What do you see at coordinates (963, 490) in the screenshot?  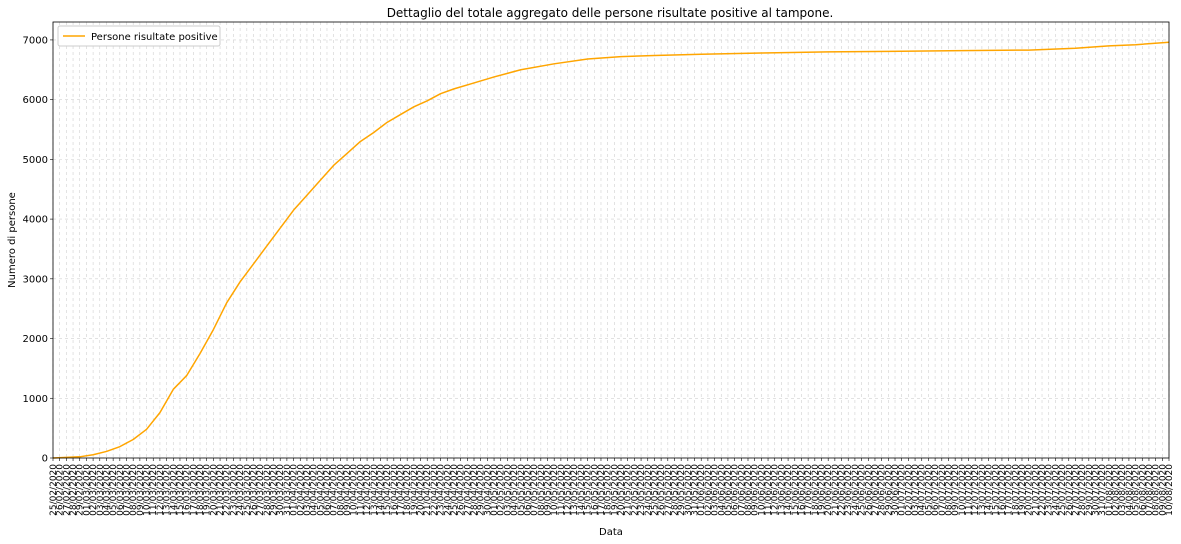 I see `x-tick-label: 10/07/2020` at bounding box center [963, 490].